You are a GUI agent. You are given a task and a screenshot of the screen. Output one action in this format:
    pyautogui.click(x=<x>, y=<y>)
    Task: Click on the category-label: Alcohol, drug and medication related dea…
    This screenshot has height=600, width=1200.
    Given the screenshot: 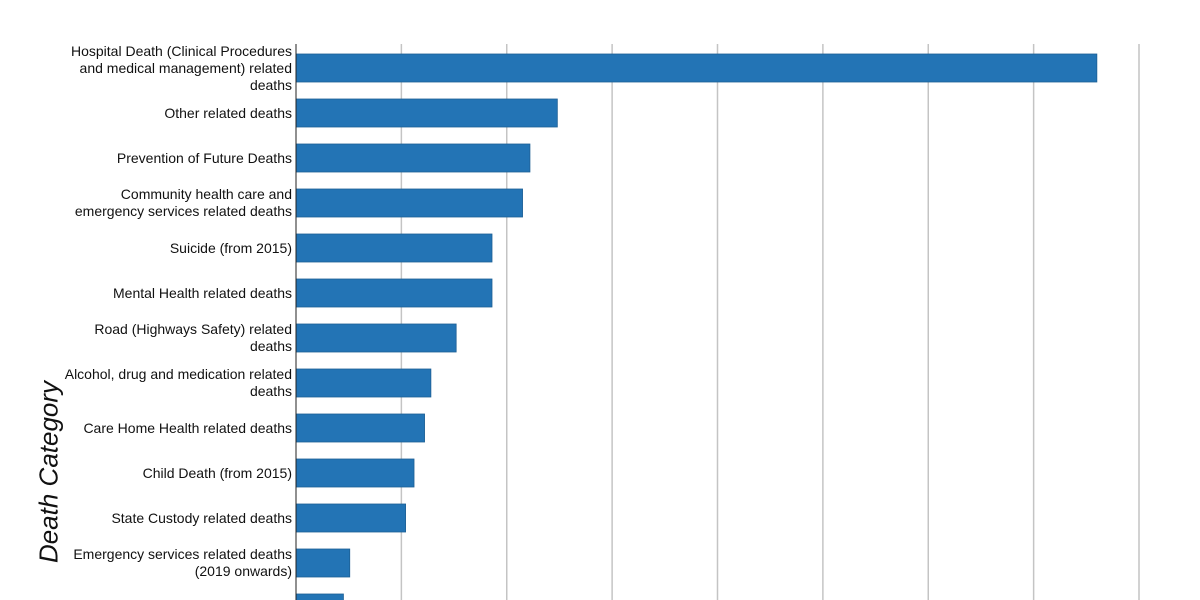 What is the action you would take?
    pyautogui.click(x=178, y=382)
    